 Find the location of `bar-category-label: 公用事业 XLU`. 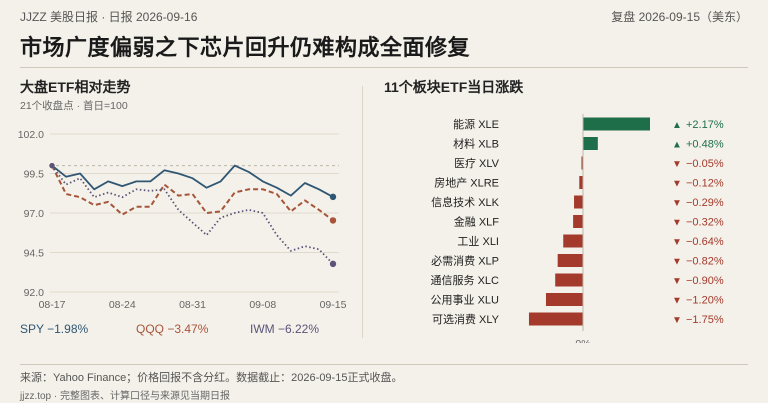

bar-category-label: 公用事业 XLU is located at coordinates (465, 300).